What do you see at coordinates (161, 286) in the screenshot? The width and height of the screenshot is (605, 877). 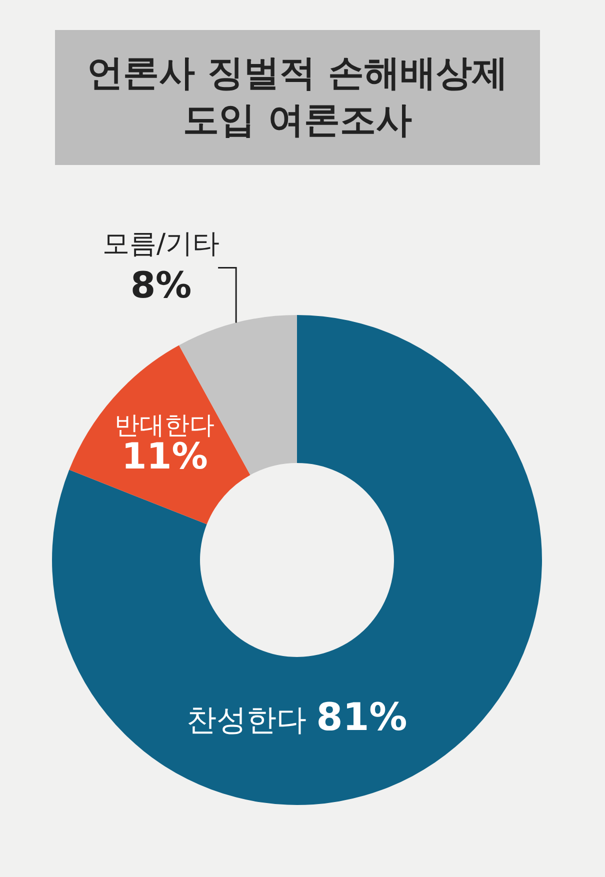 I see `data-label: 8%` at bounding box center [161, 286].